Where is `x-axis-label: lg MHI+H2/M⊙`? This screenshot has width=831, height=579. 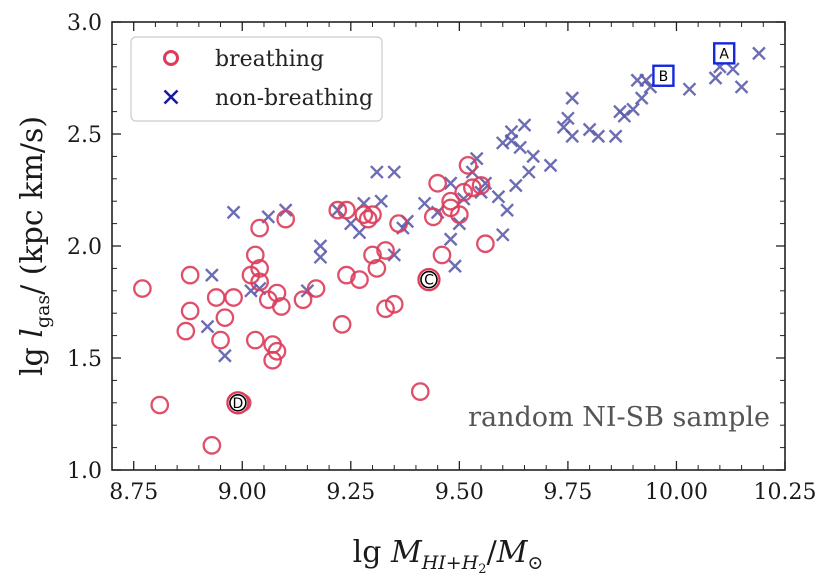 x-axis-label: lg MHI+H2/M⊙ is located at coordinates (448, 556).